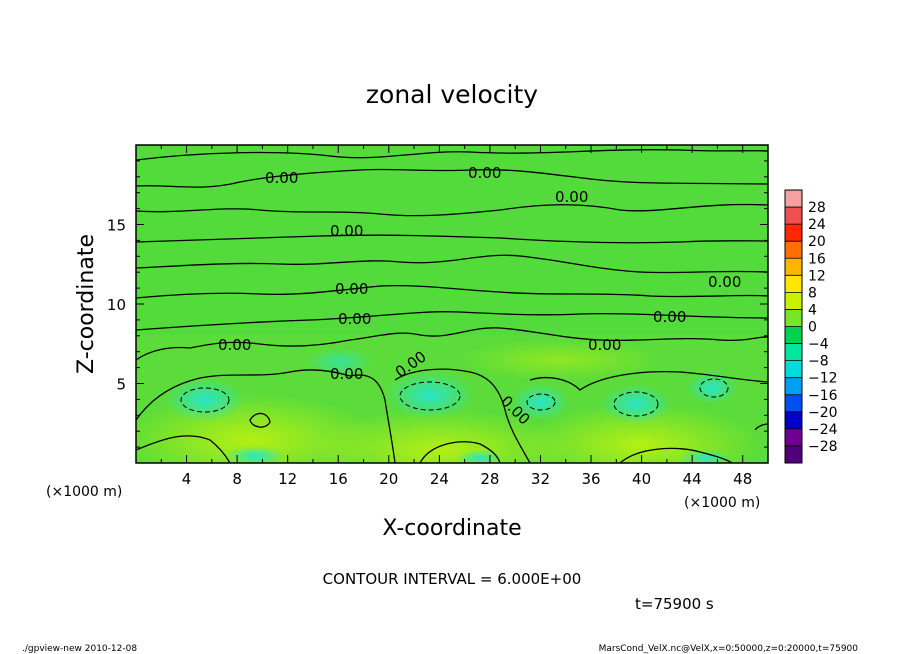 The width and height of the screenshot is (904, 654). Describe the element at coordinates (817, 208) in the screenshot. I see `colorbar-label: 28` at that location.